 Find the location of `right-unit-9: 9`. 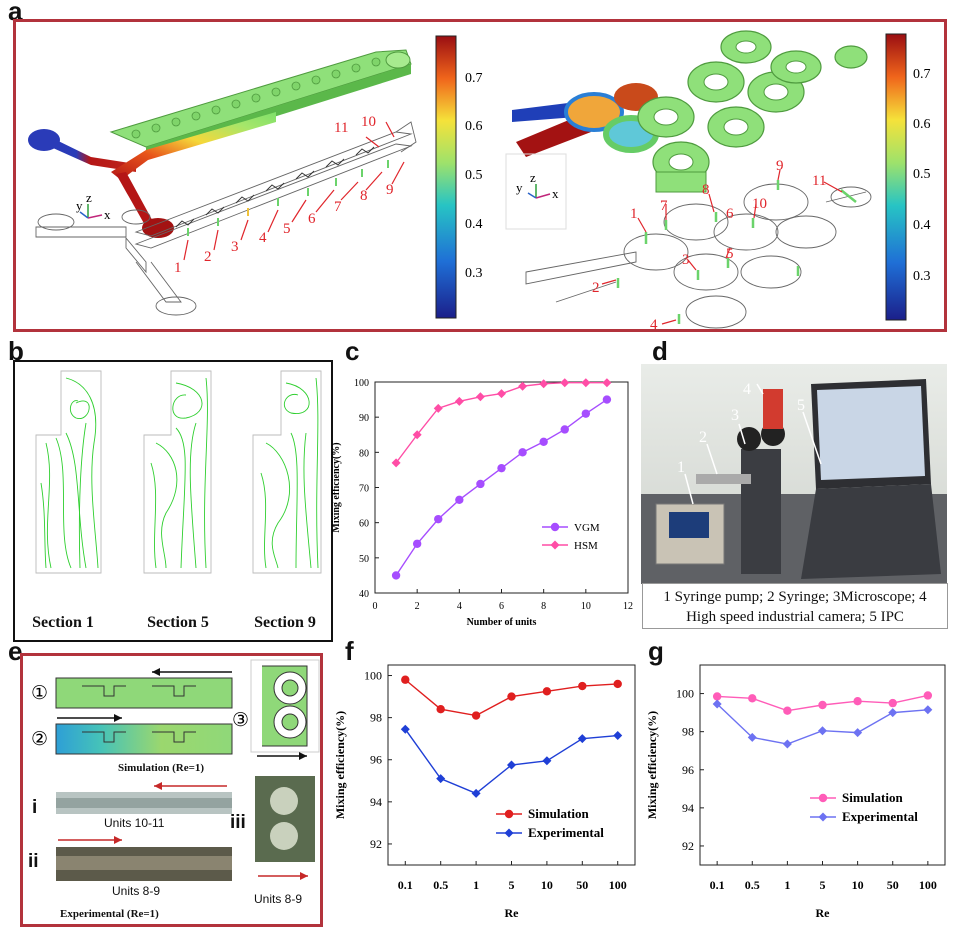

right-unit-9: 9 is located at coordinates (780, 166).